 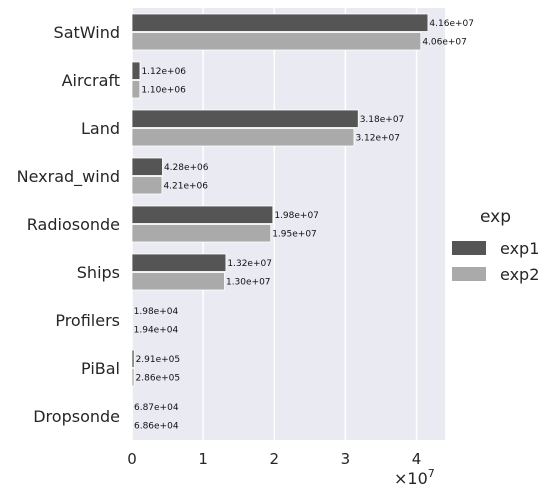 I want to click on bar-land-exp1, so click(x=245, y=118).